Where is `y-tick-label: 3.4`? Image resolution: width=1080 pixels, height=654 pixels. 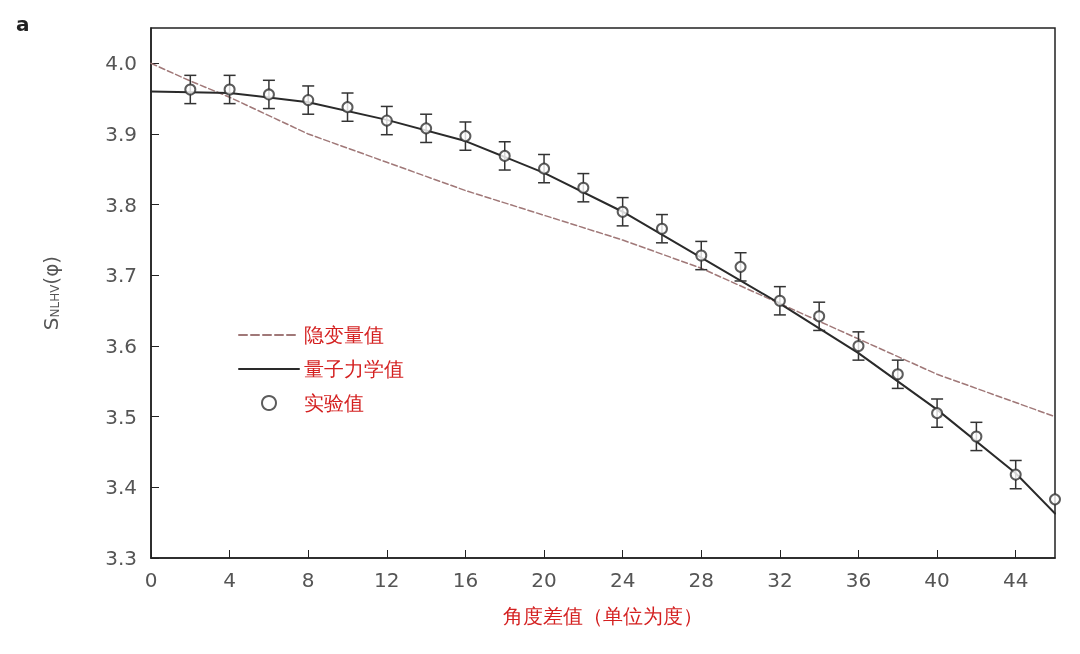 y-tick-label: 3.4 is located at coordinates (121, 487).